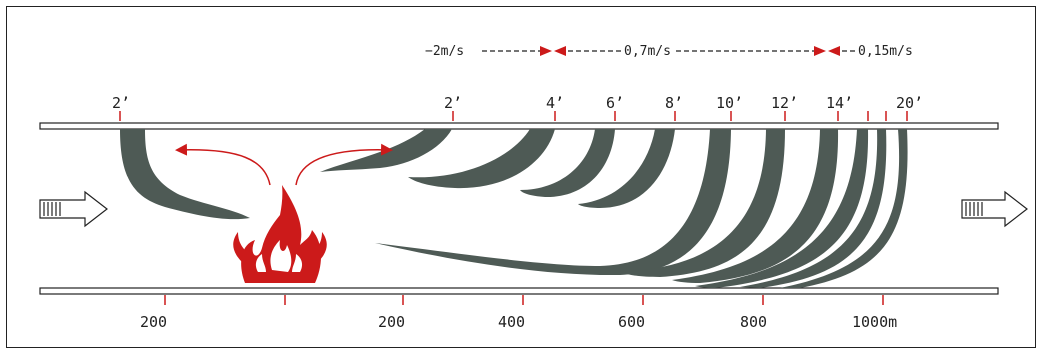  I want to click on time-label: 20’, so click(909, 103).